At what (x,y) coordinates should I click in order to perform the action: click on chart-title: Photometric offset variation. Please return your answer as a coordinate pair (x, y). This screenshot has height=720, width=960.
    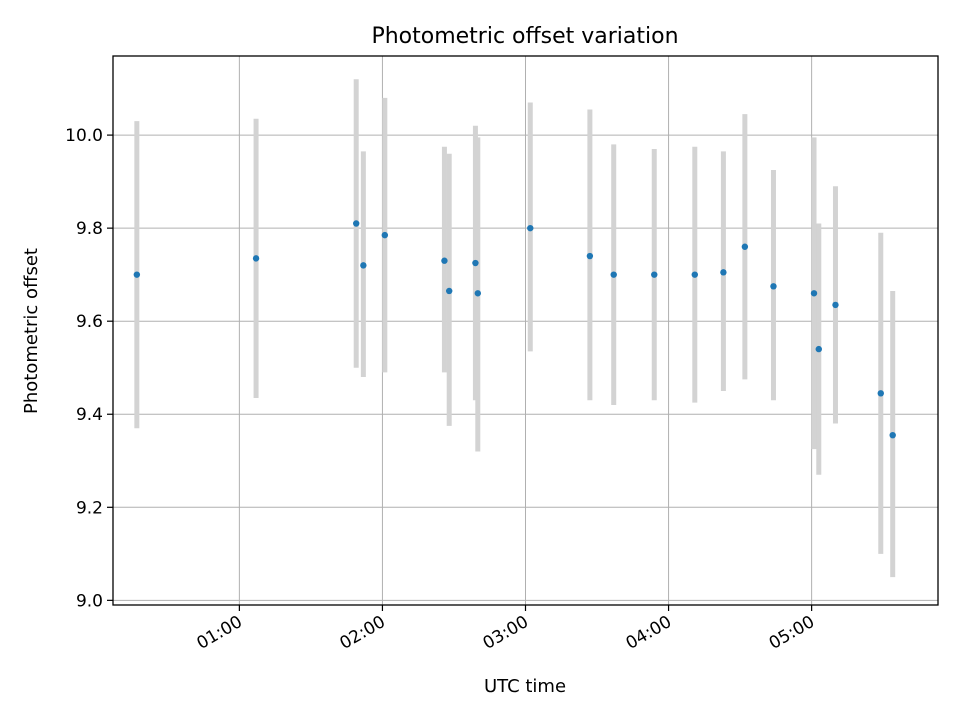
    Looking at the image, I should click on (524, 36).